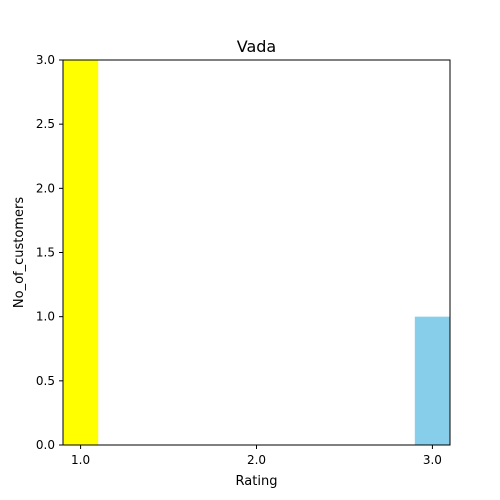  What do you see at coordinates (45, 381) in the screenshot?
I see `y-tick-label: 0.5` at bounding box center [45, 381].